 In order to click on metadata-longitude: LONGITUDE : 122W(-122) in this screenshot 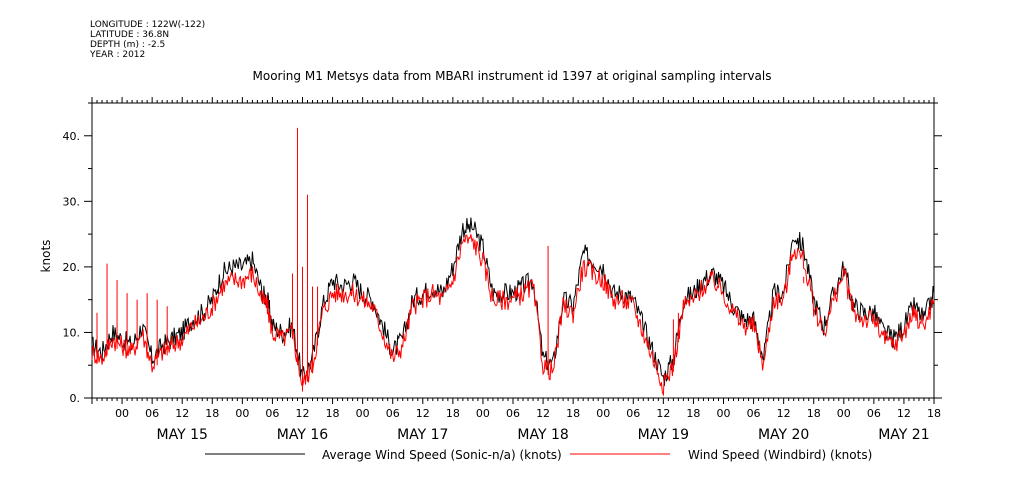, I will do `click(148, 25)`.